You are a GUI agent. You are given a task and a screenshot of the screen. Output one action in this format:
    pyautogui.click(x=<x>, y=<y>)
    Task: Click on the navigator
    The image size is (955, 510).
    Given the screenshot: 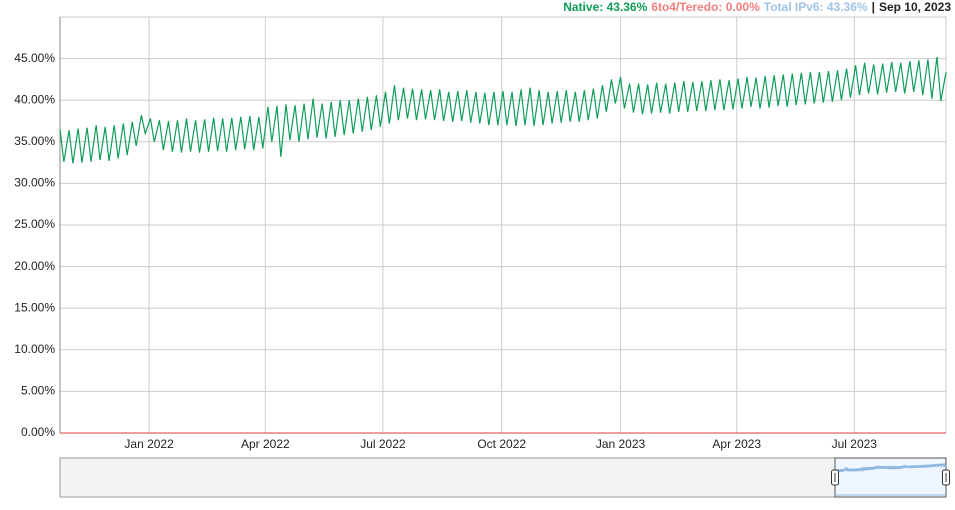 What is the action you would take?
    pyautogui.click(x=503, y=477)
    